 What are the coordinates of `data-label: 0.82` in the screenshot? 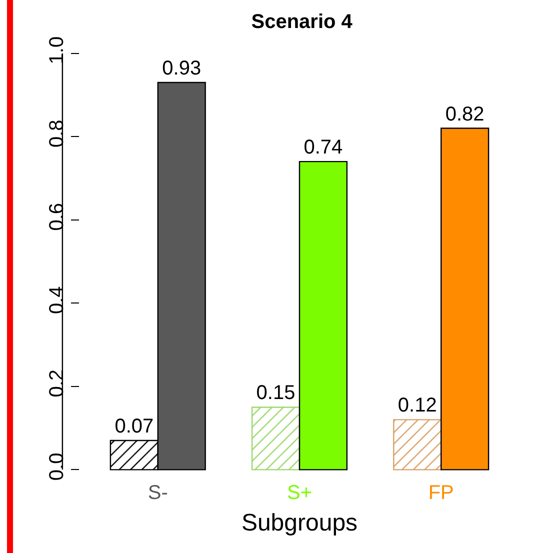 It's located at (464, 114).